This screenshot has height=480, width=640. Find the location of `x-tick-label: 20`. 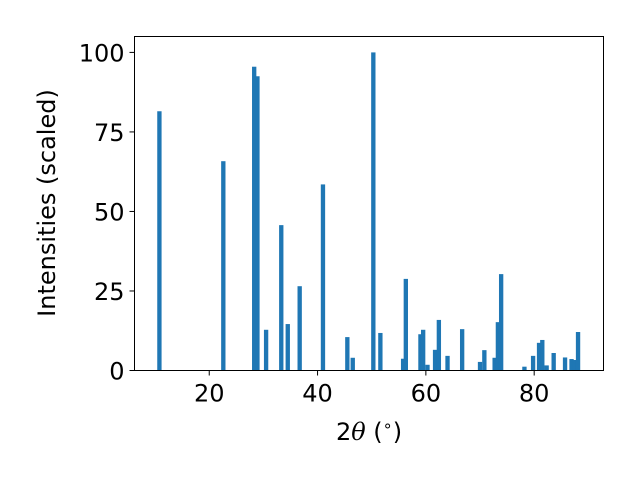

x-tick-label: 20 is located at coordinates (209, 394).